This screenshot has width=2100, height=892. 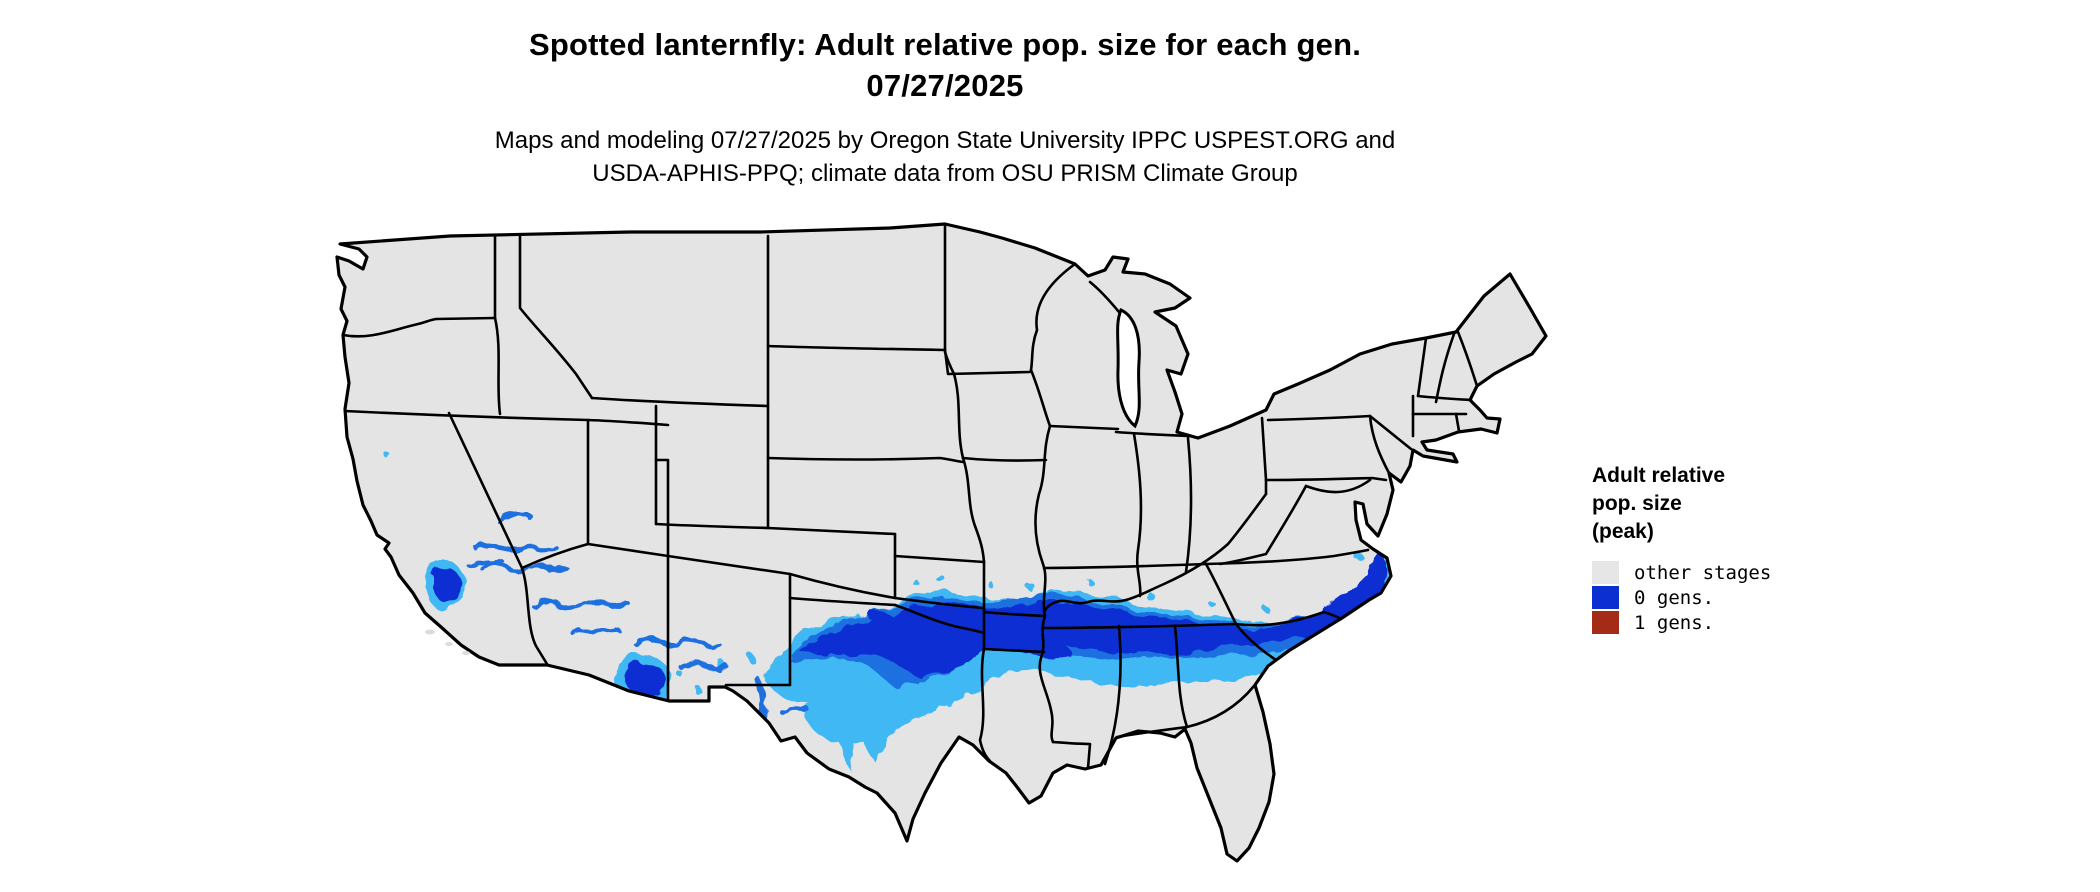 I want to click on legend-title-line3: (peak), so click(x=1623, y=531).